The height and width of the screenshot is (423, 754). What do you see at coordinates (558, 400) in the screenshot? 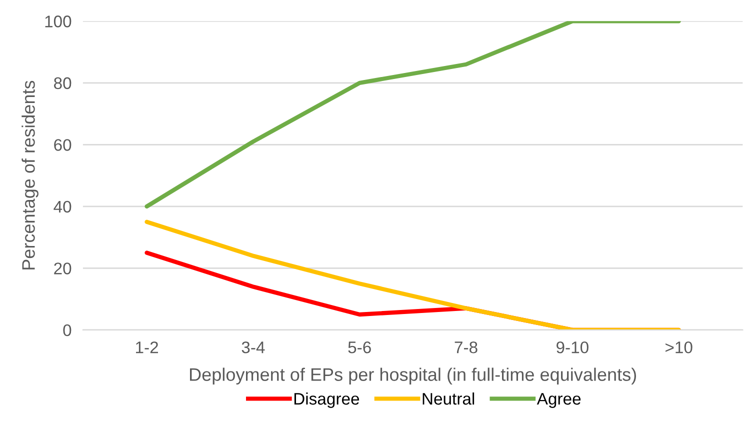
I see `legend-label: Agree` at bounding box center [558, 400].